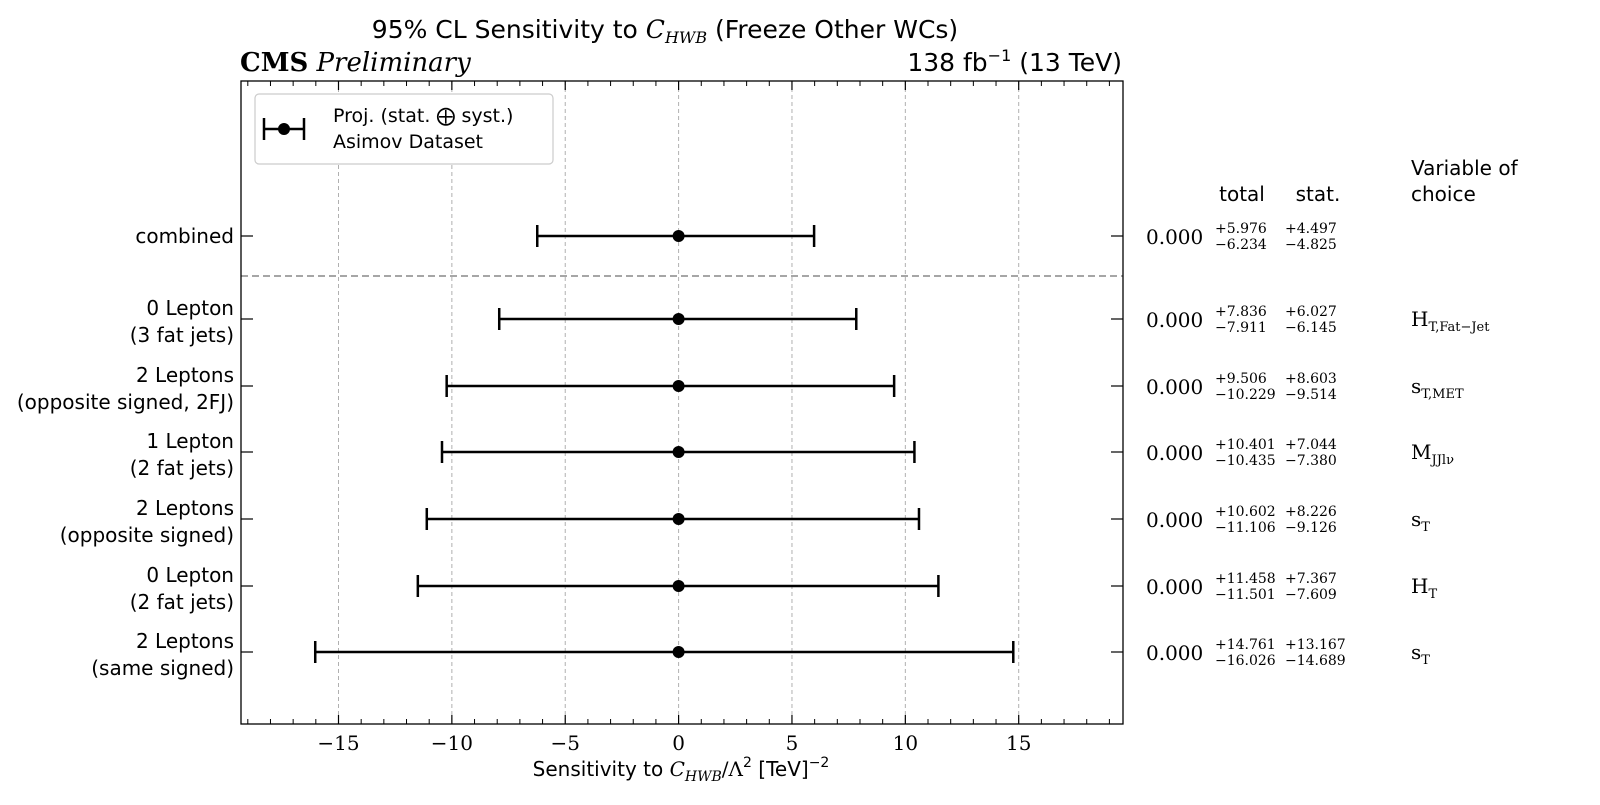 The width and height of the screenshot is (1600, 805). I want to click on xlabel-sq: 2, so click(747, 763).